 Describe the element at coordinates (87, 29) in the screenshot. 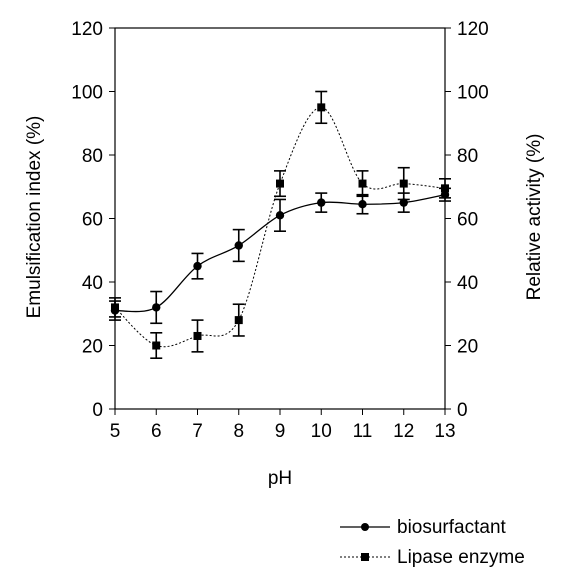

I see `y-left-tick-label-120: 120` at that location.